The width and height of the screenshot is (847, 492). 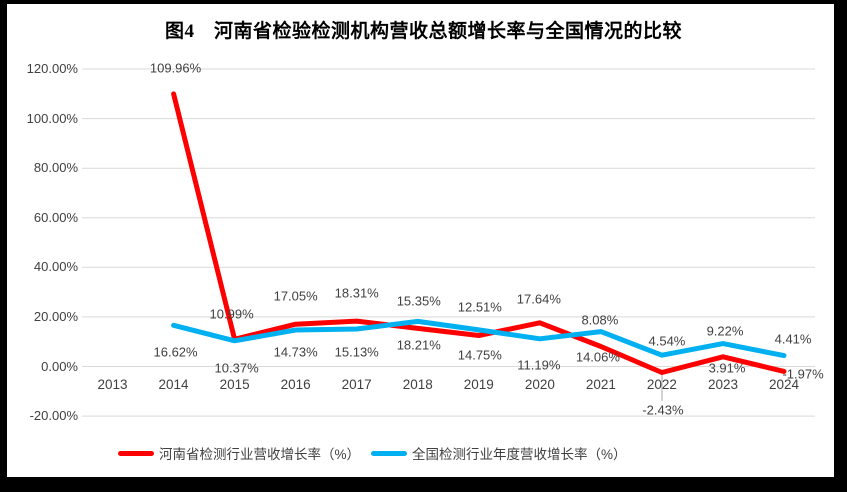 What do you see at coordinates (356, 384) in the screenshot?
I see `x-tick-label: 2017` at bounding box center [356, 384].